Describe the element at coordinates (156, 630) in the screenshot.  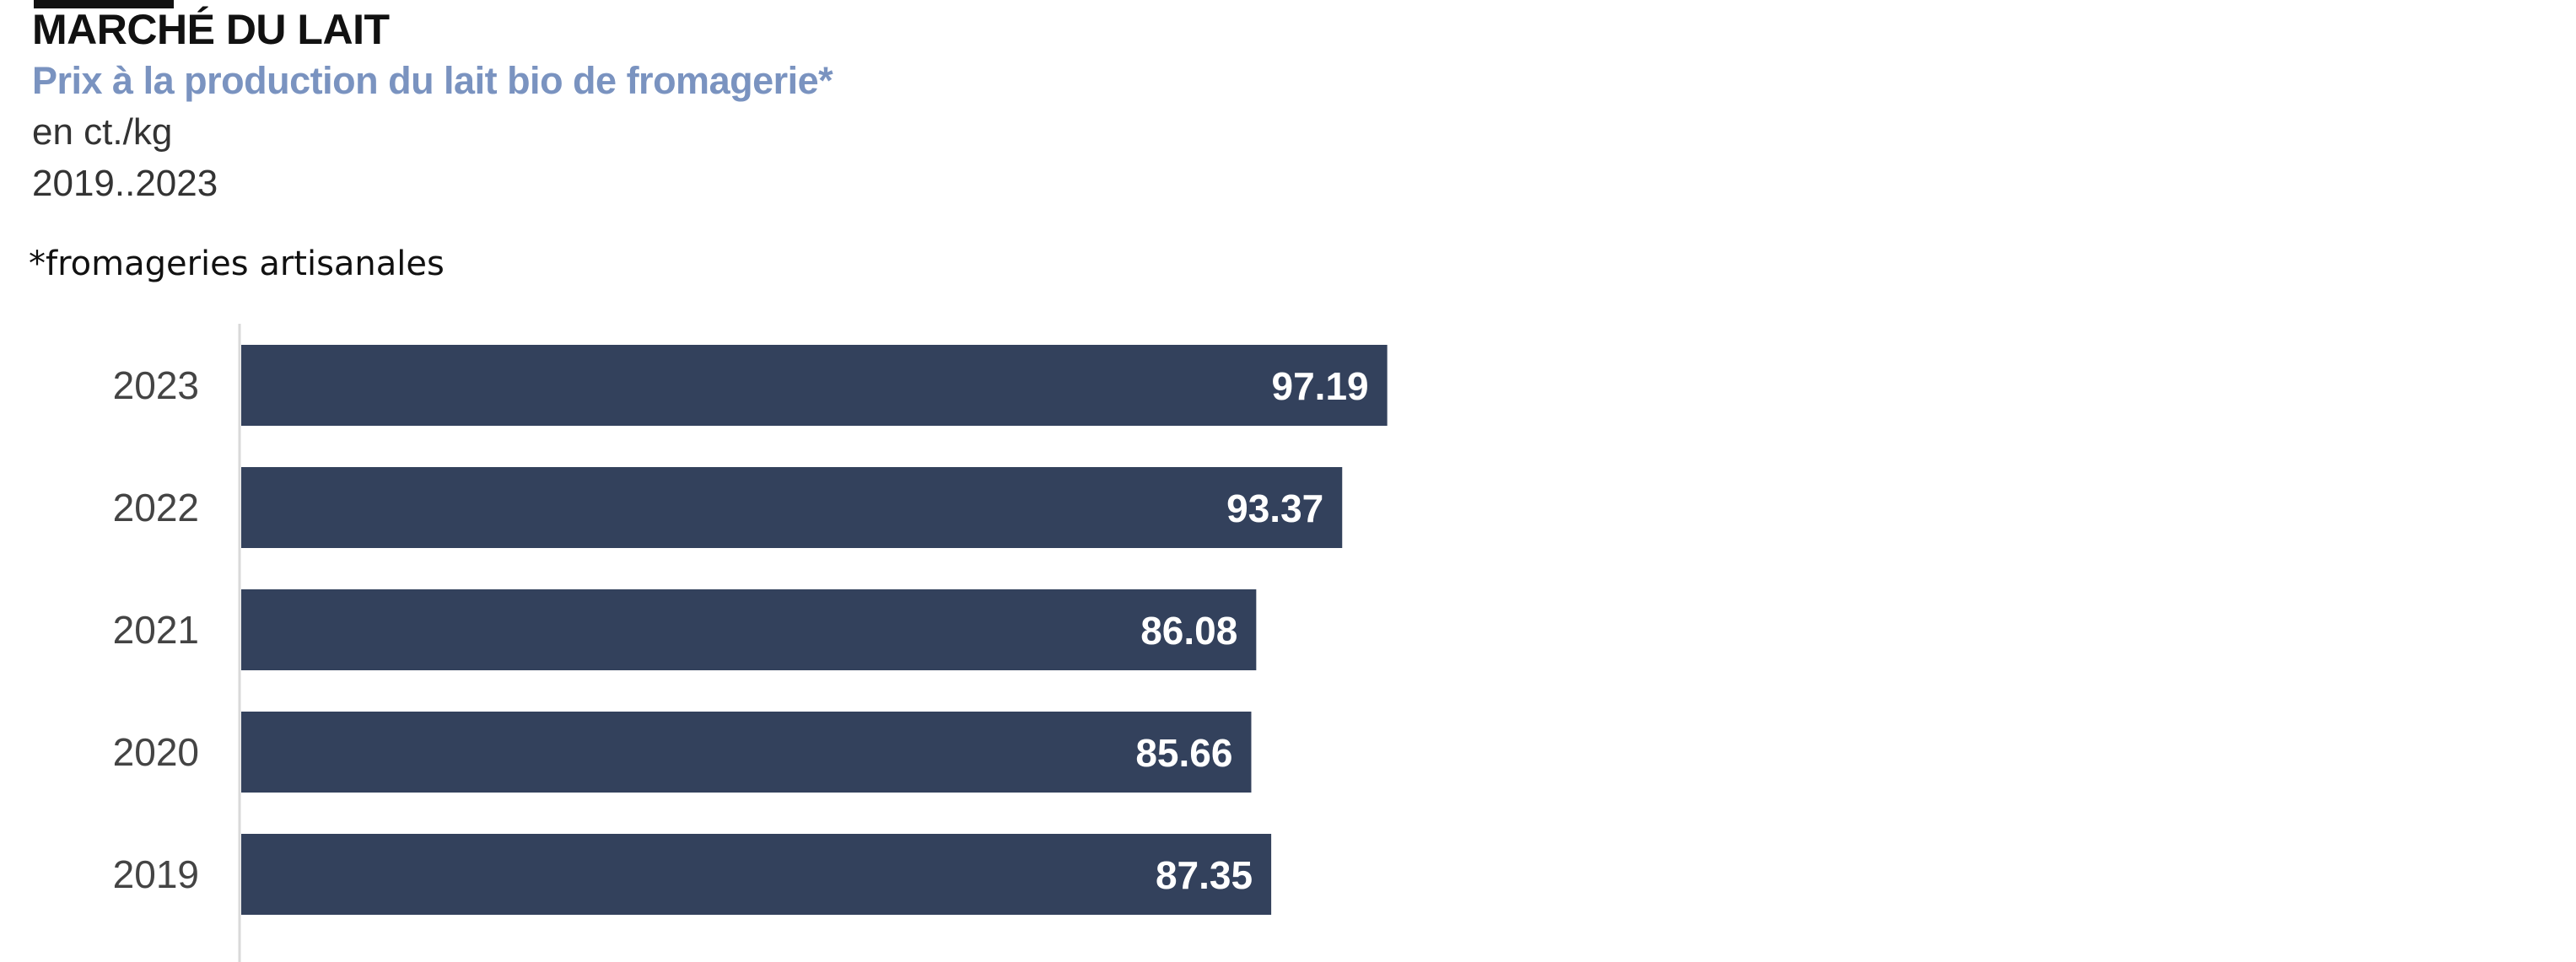
I see `y-tick-label-2021: 2021` at that location.